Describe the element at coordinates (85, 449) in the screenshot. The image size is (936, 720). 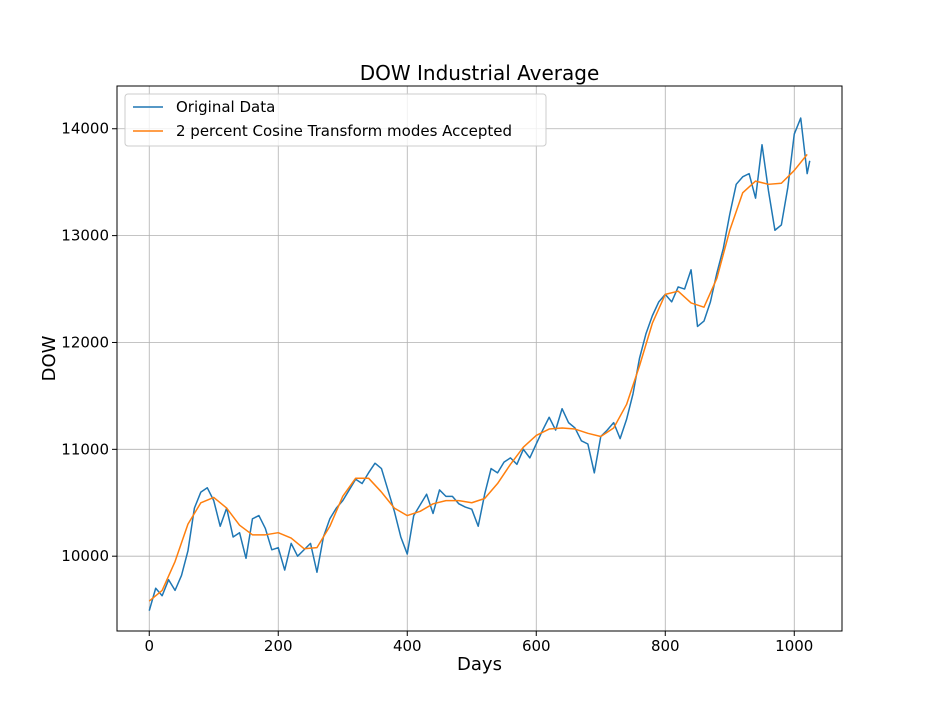
I see `y-tick-label: 11000` at that location.